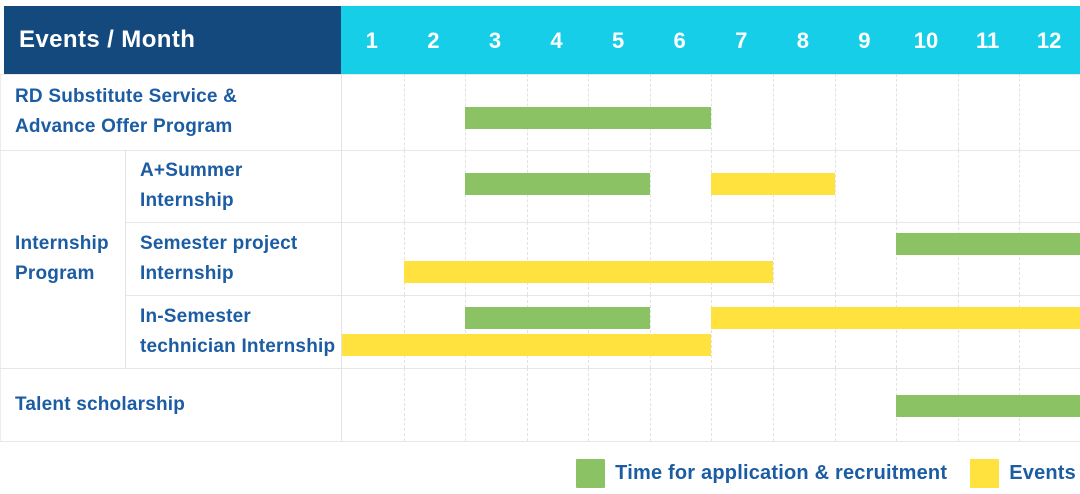  I want to click on month-label: 5, so click(618, 40).